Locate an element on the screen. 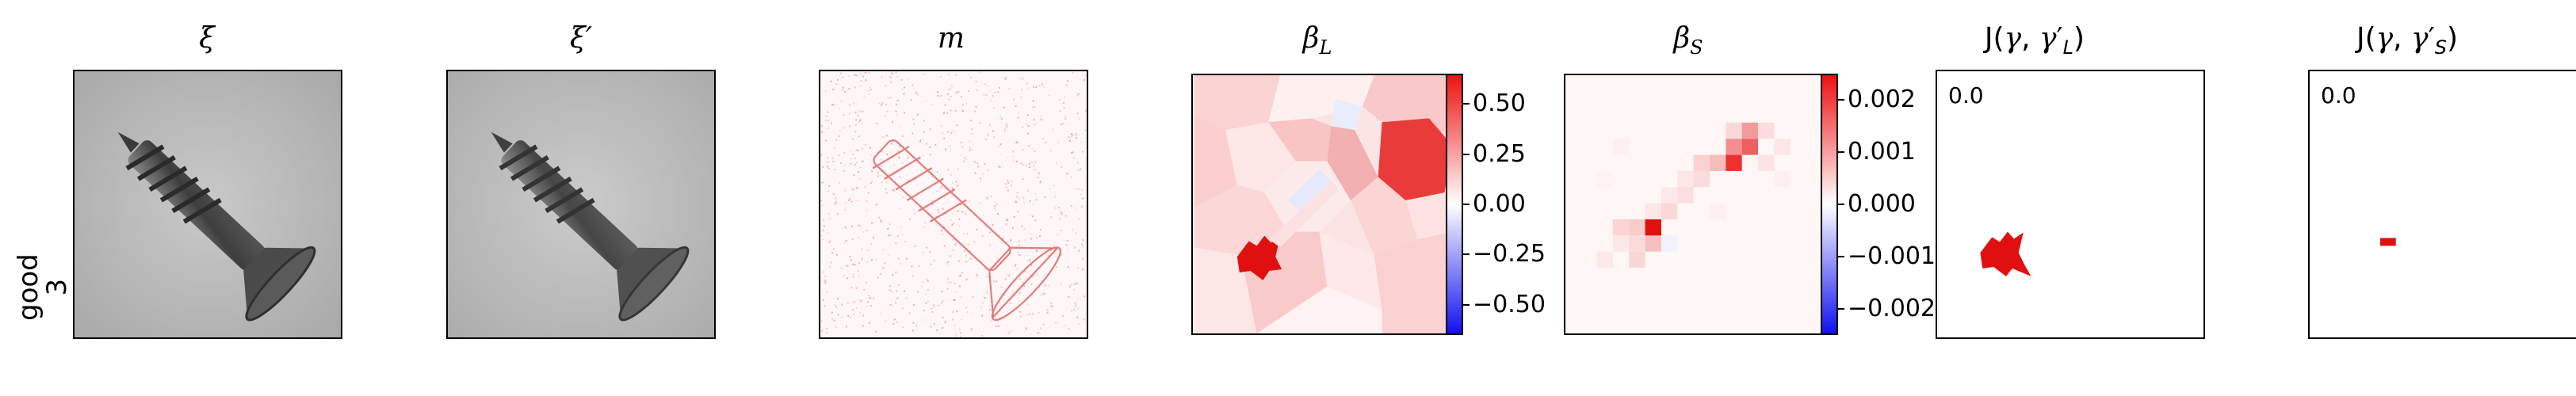 The height and width of the screenshot is (396, 2576). j-l-mask is located at coordinates (2005, 253).